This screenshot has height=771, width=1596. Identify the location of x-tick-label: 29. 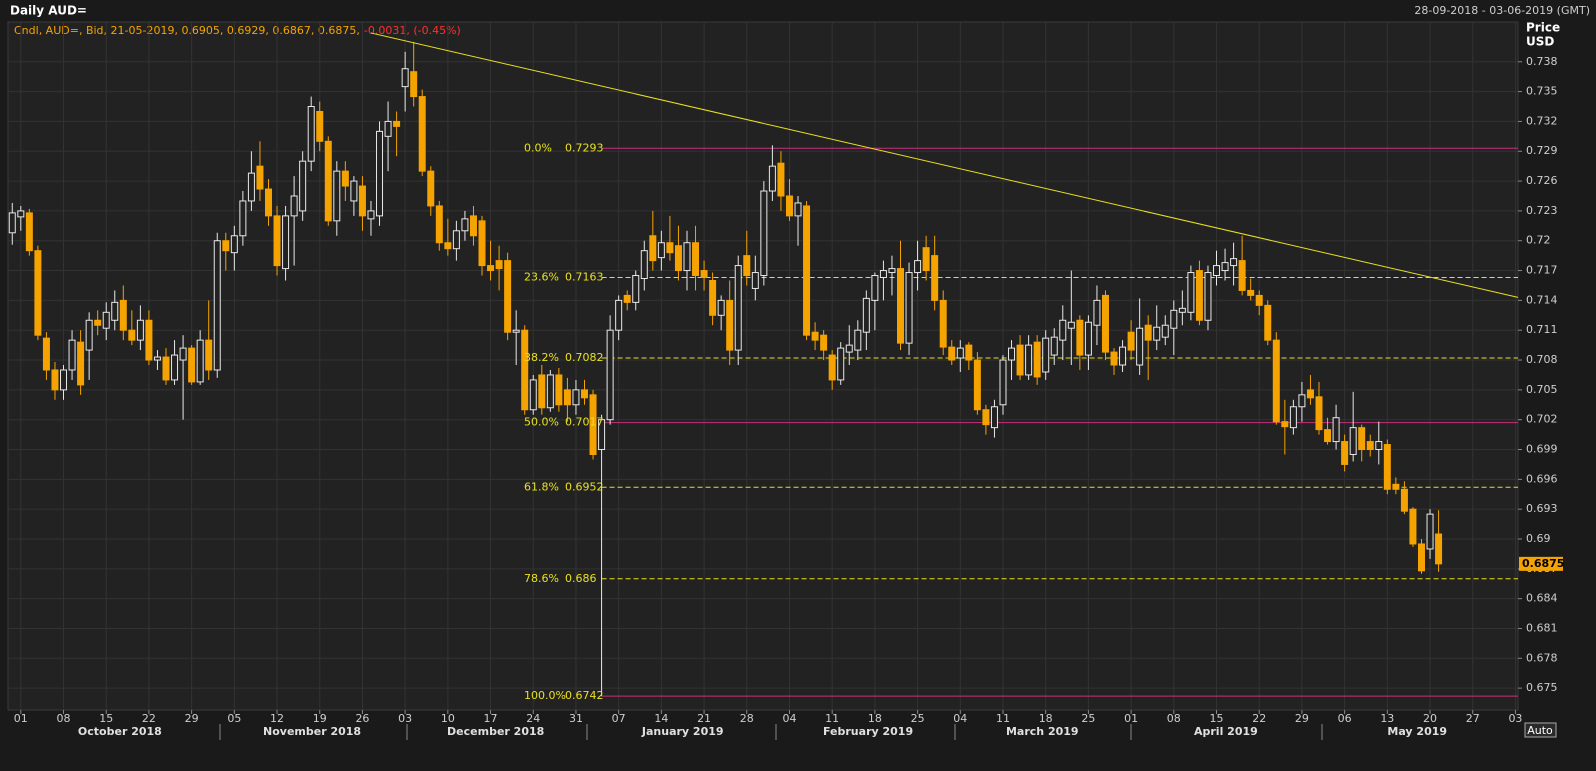
(1302, 718).